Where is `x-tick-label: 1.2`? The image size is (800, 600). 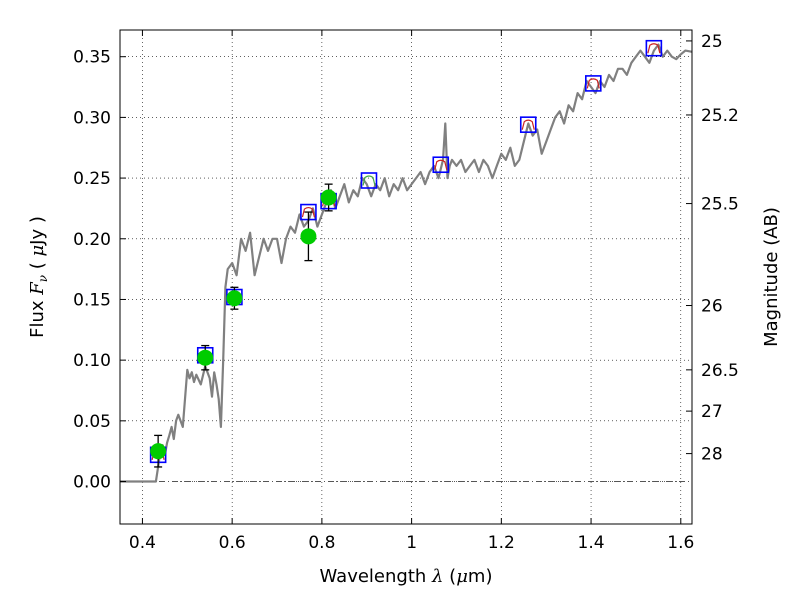 x-tick-label: 1.2 is located at coordinates (501, 543).